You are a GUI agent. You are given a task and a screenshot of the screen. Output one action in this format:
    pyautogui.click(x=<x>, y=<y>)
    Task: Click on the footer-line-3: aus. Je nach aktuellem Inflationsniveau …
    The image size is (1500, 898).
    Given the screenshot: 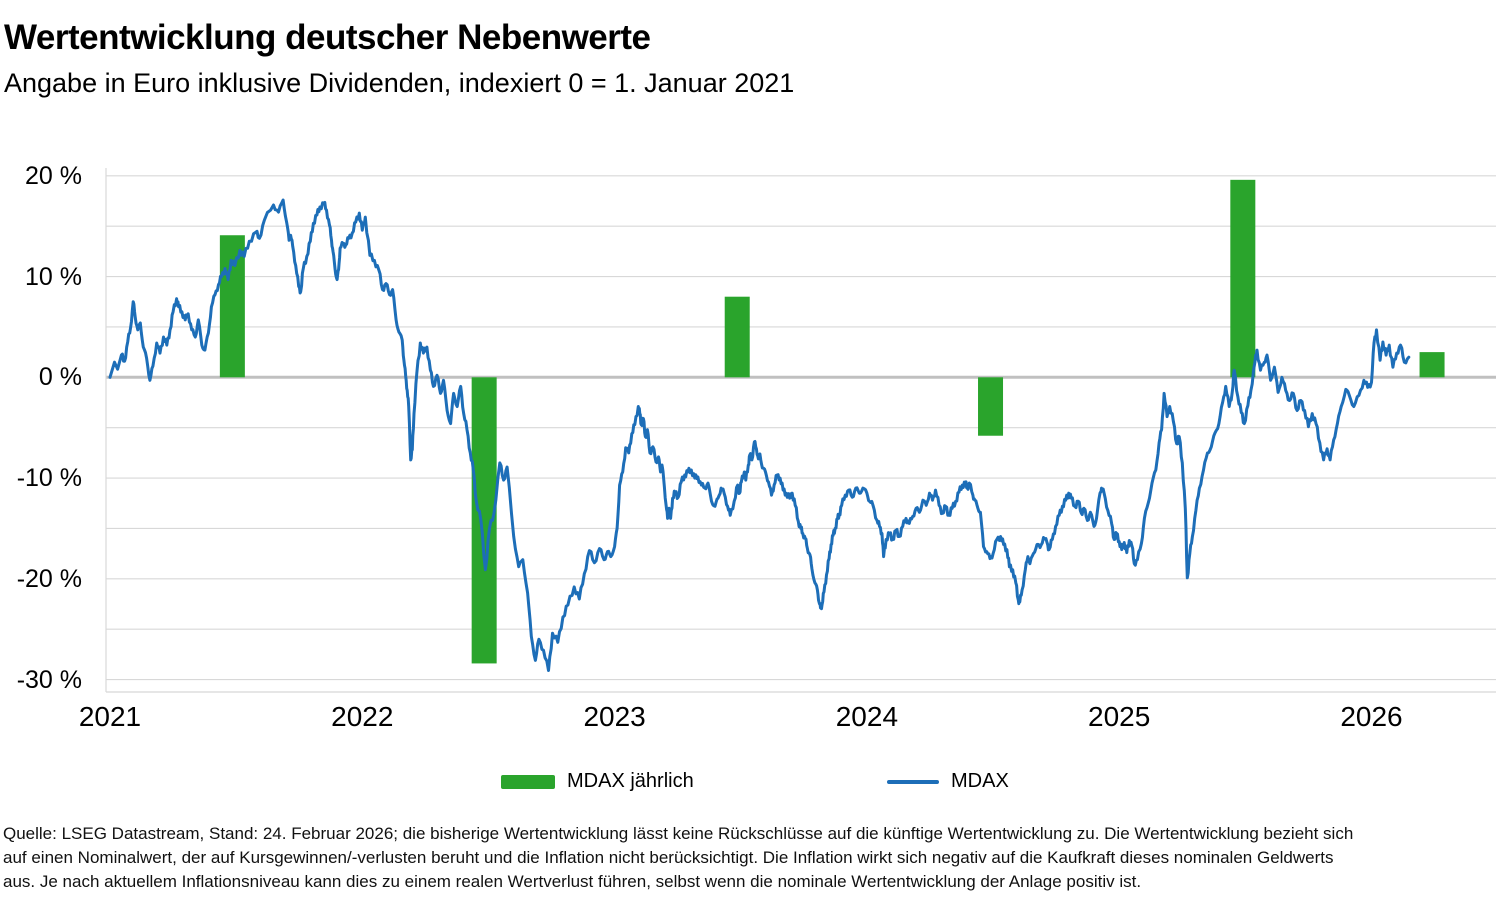 What is the action you would take?
    pyautogui.click(x=572, y=881)
    